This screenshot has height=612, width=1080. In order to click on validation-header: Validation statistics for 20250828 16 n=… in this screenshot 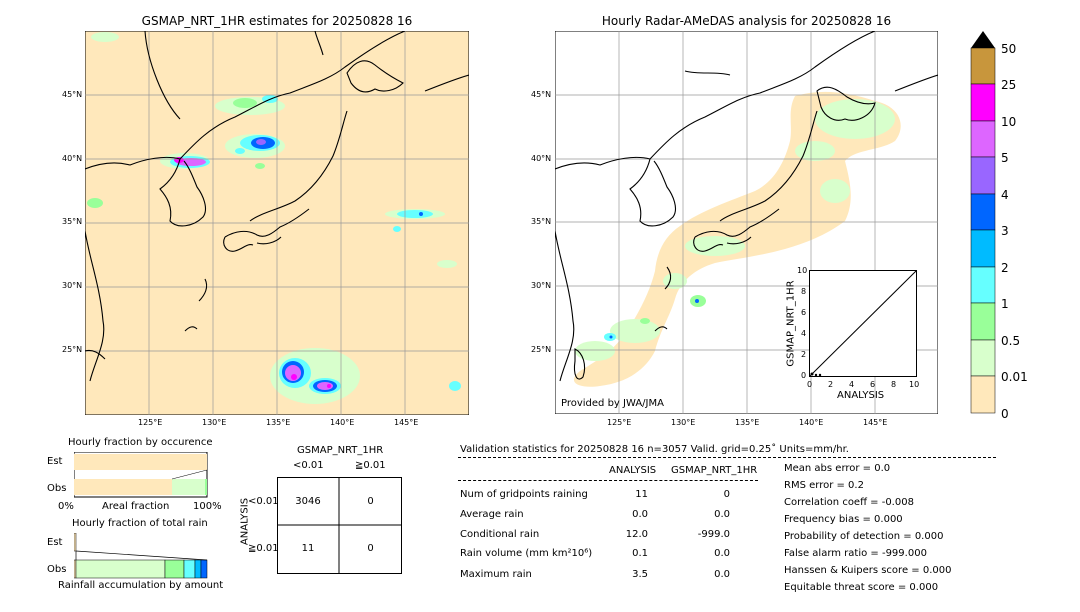, I will do `click(654, 449)`.